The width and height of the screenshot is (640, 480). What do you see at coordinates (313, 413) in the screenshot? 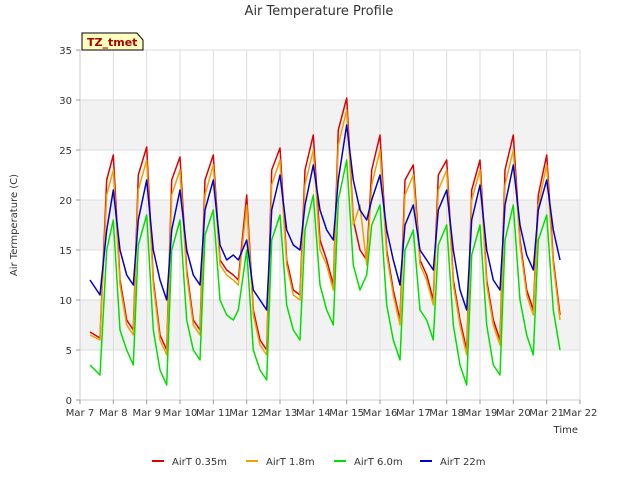
I see `x-tick-label: Mar 14` at bounding box center [313, 413].